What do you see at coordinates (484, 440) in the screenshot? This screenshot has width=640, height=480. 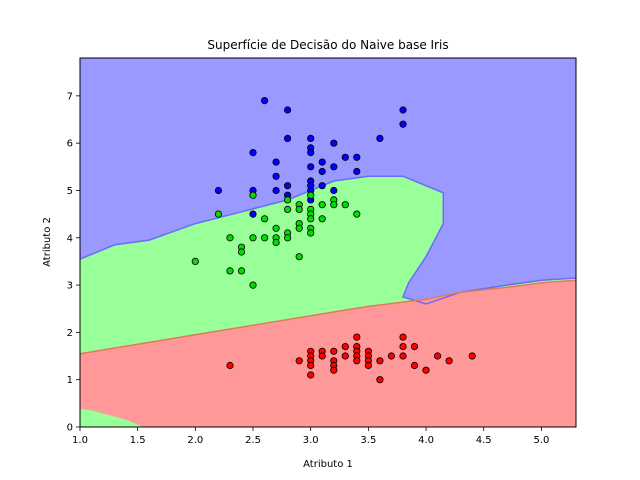 I see `x-tick-label: 4.5` at bounding box center [484, 440].